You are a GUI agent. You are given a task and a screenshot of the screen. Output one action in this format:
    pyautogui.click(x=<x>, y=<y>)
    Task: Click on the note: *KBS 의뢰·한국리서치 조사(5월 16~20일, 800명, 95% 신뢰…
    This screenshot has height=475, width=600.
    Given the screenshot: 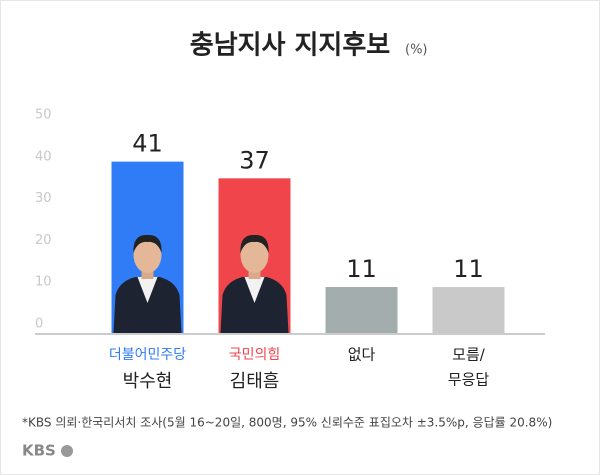 What is the action you would take?
    pyautogui.click(x=287, y=423)
    